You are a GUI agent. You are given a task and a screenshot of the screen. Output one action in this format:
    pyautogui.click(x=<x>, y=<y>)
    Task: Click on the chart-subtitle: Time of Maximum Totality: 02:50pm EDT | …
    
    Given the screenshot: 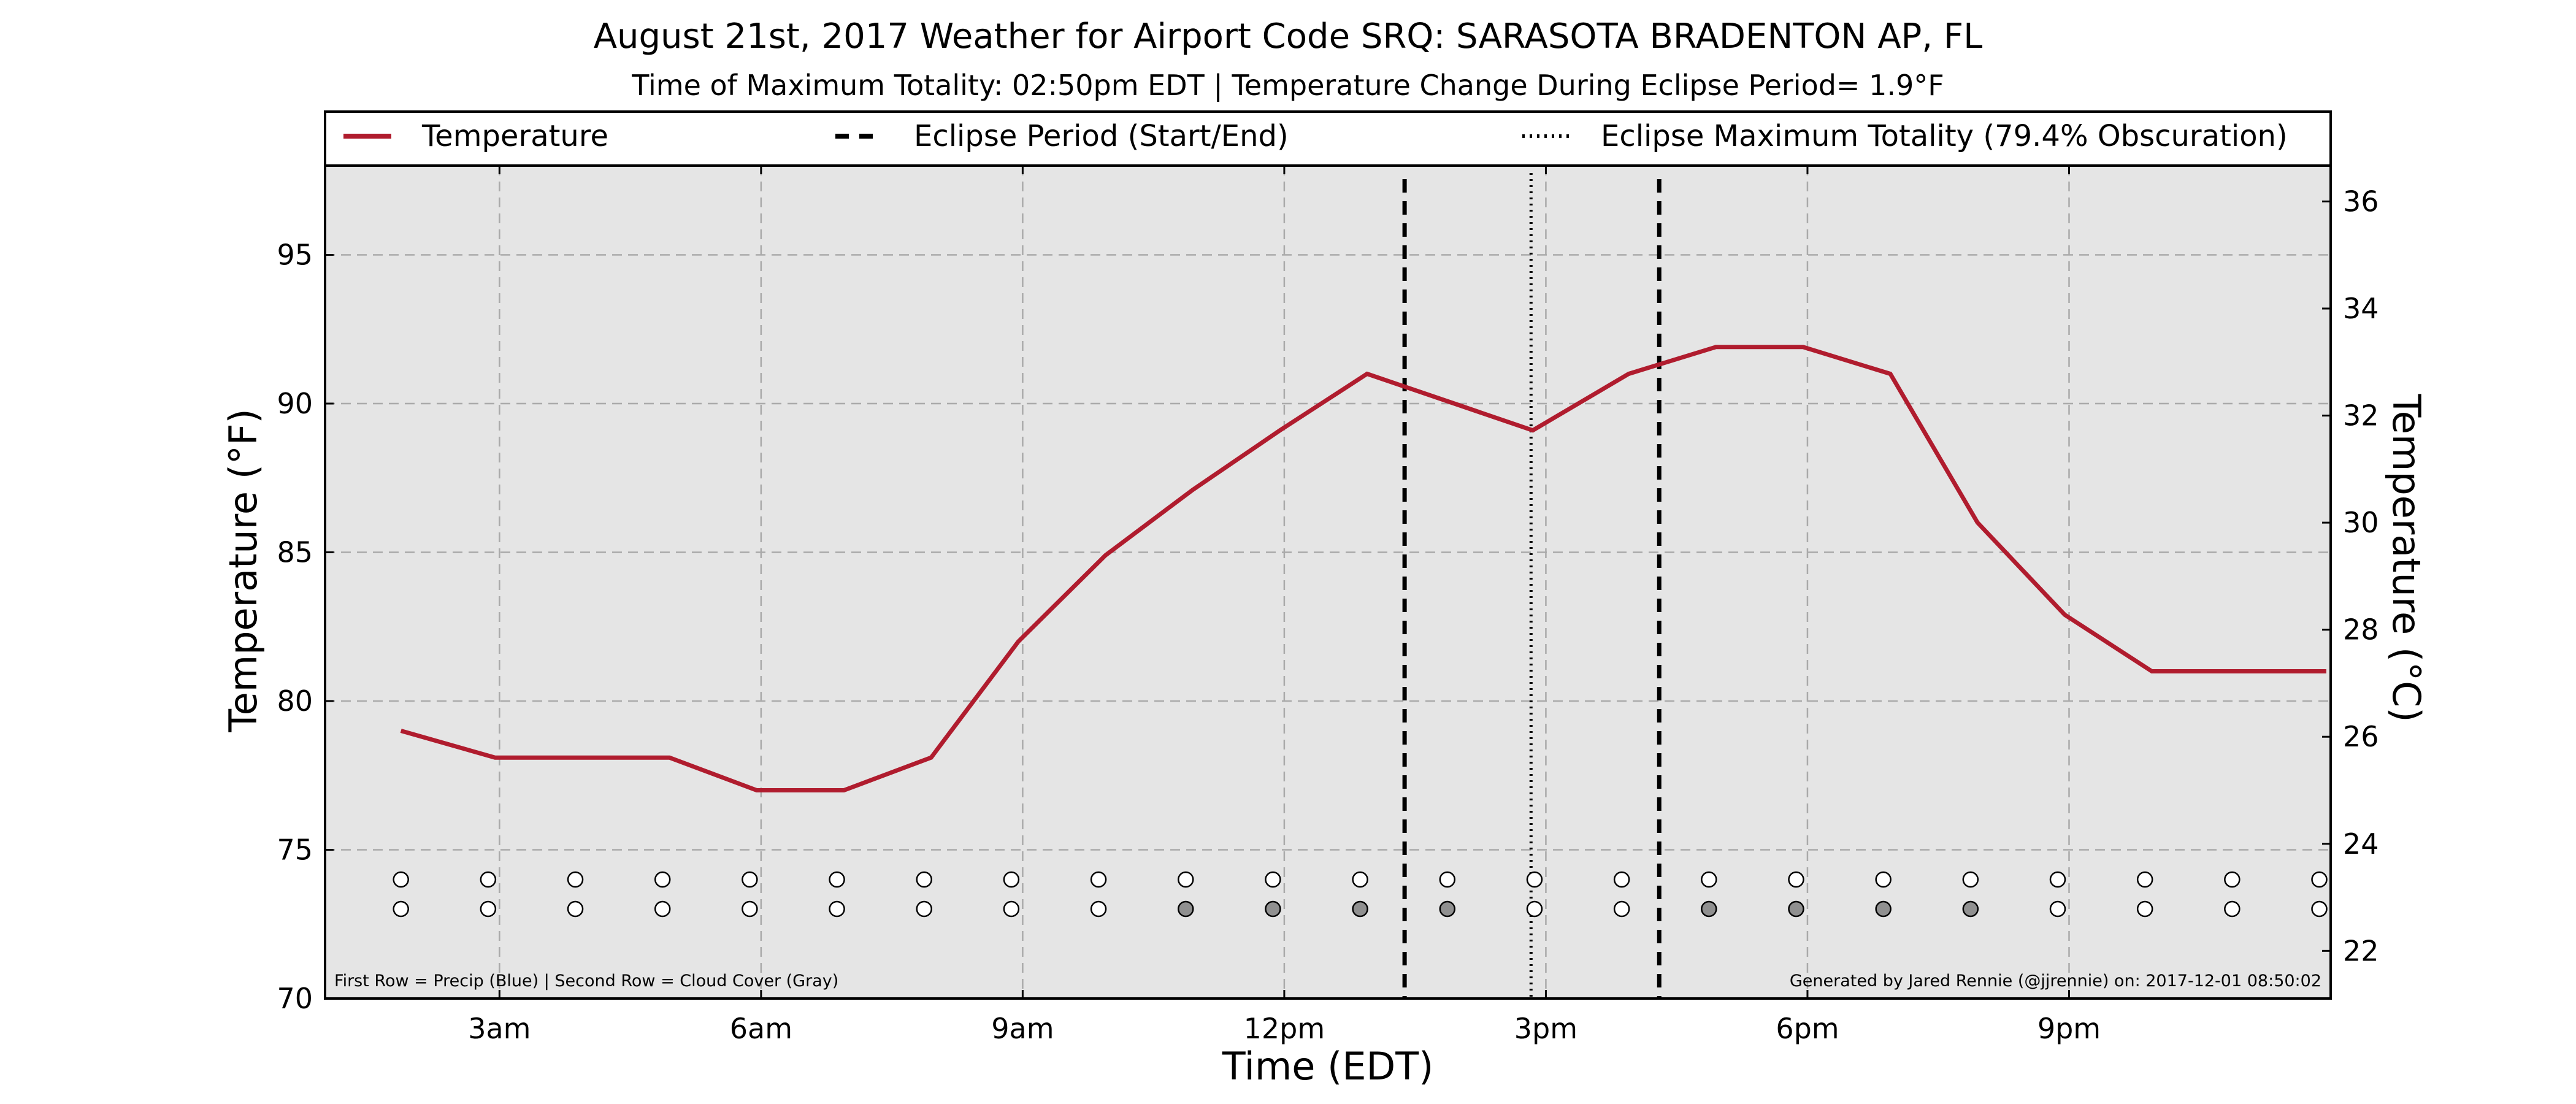 What is the action you would take?
    pyautogui.click(x=1287, y=85)
    